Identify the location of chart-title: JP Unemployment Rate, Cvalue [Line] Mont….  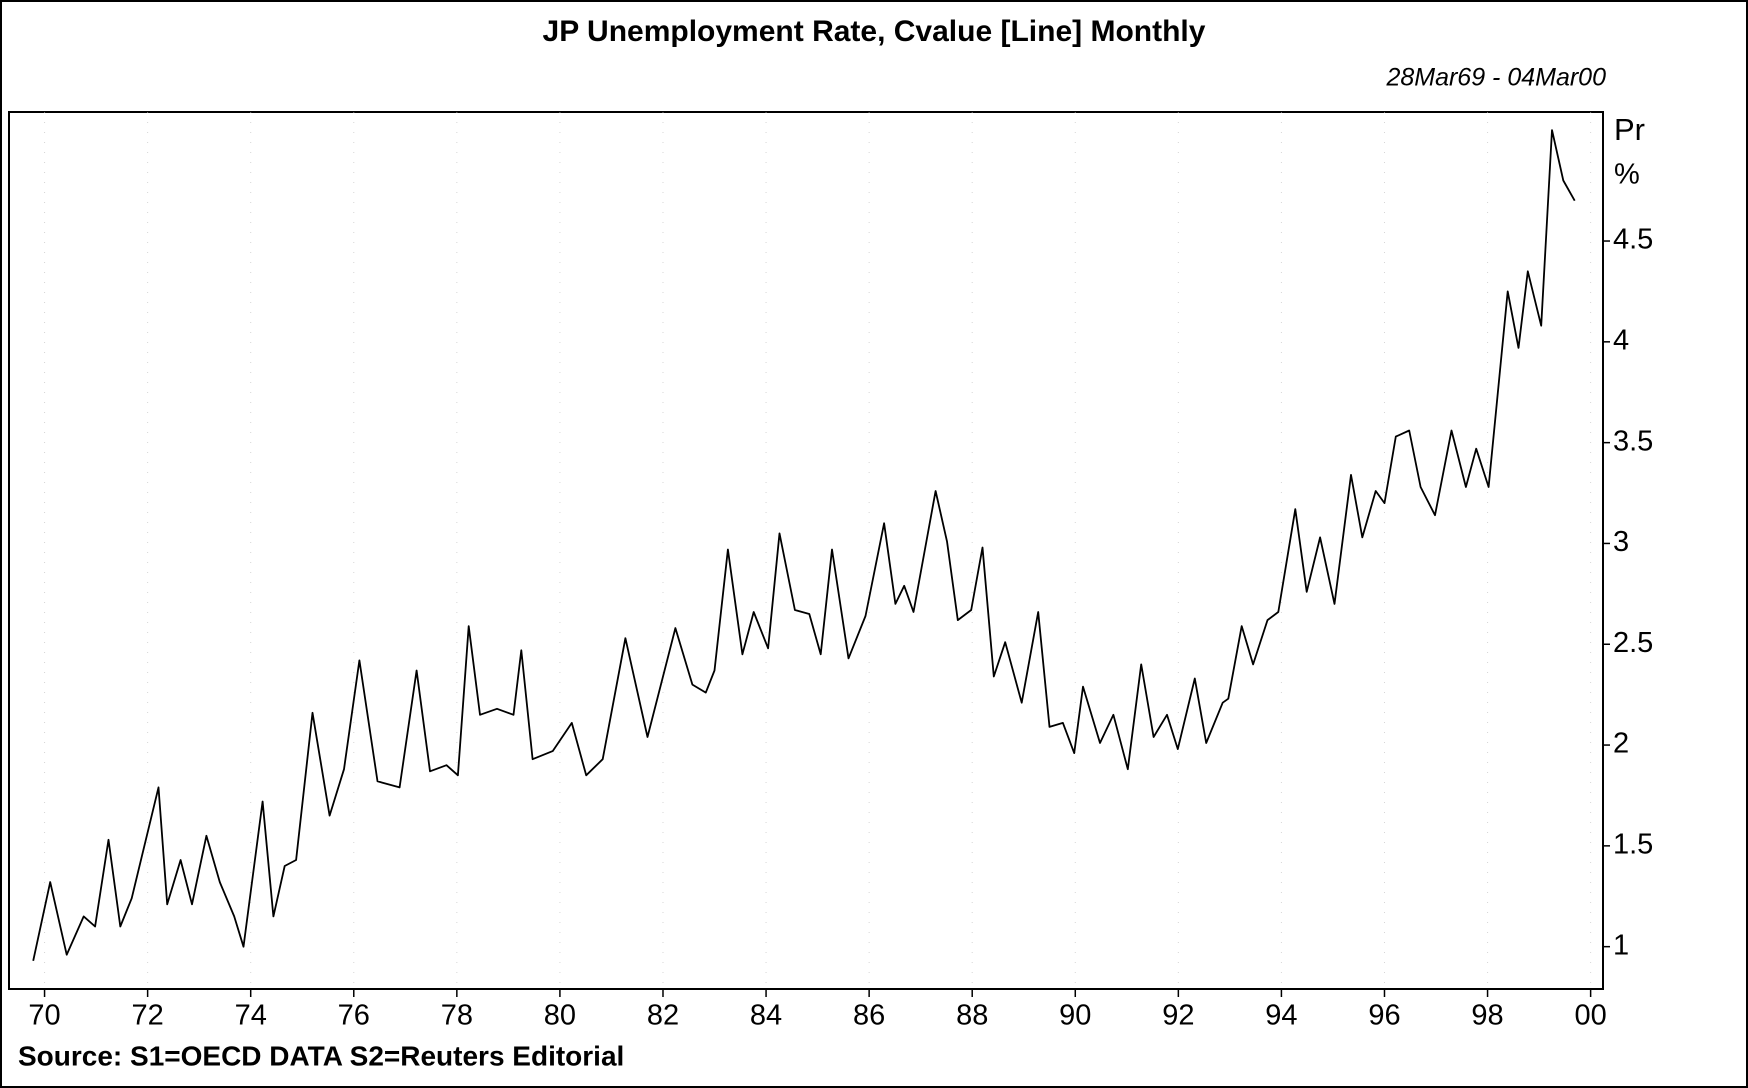
(874, 31).